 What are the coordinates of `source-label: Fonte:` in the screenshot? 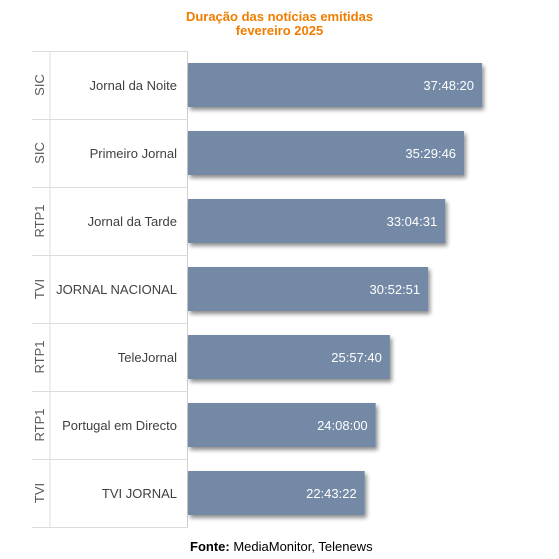 It's located at (210, 546).